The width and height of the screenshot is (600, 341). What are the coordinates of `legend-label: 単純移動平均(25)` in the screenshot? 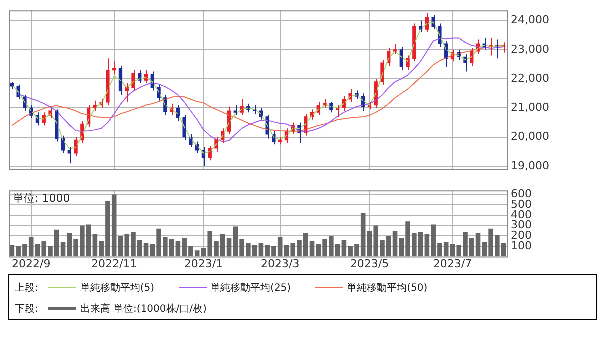 It's located at (251, 288).